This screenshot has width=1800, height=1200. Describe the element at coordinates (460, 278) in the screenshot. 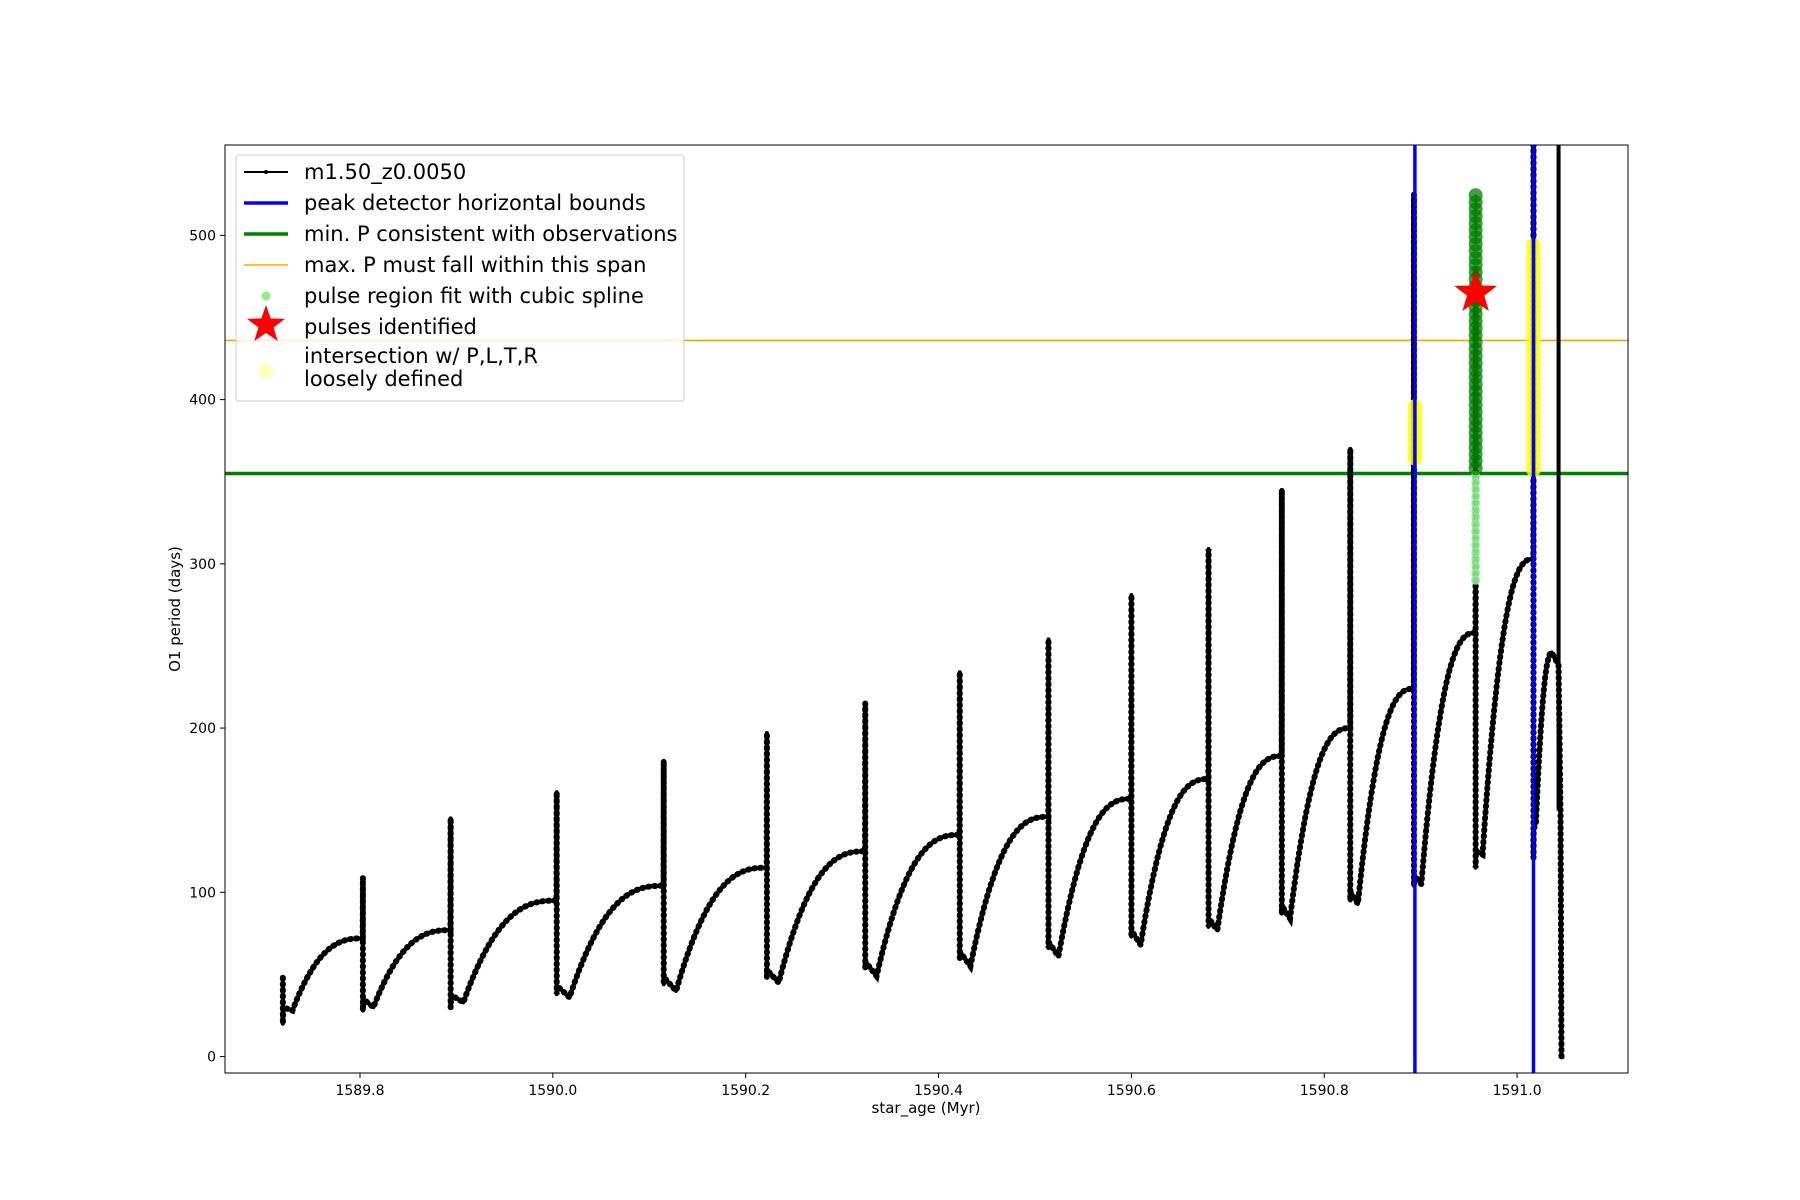

I see `legend-box` at that location.